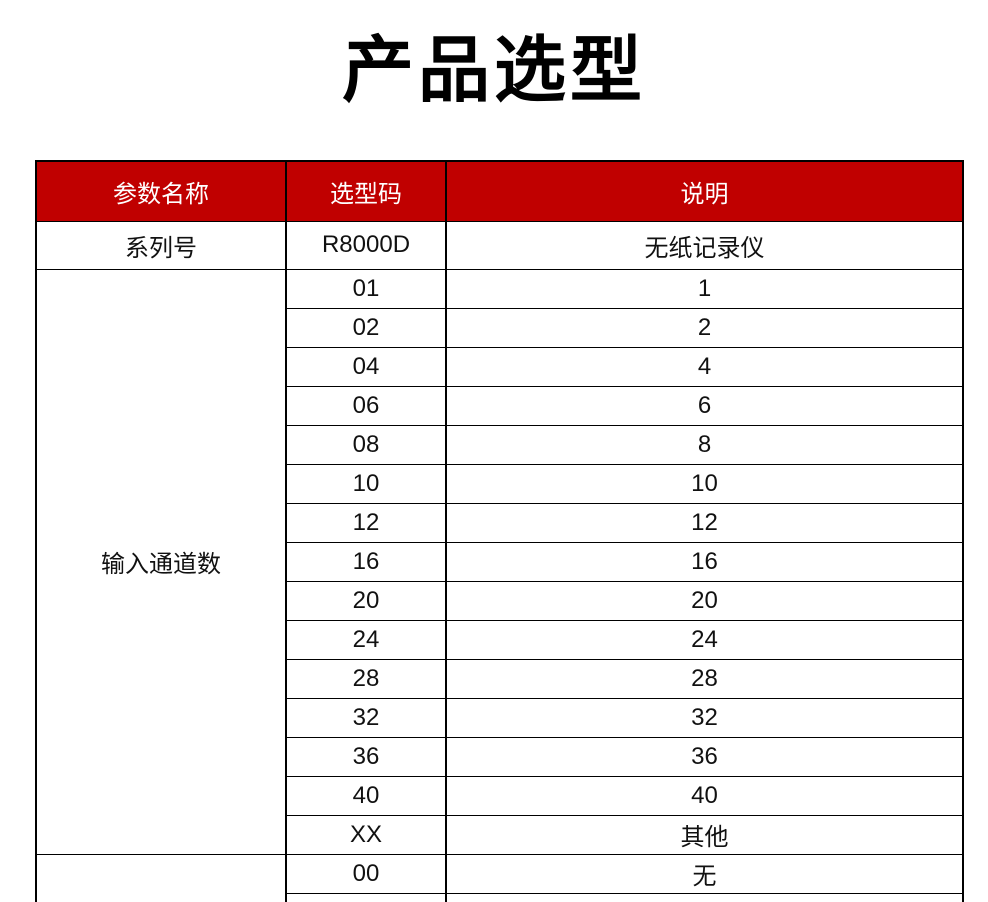 The height and width of the screenshot is (902, 988). Describe the element at coordinates (704, 717) in the screenshot. I see `description-cell: 32` at that location.